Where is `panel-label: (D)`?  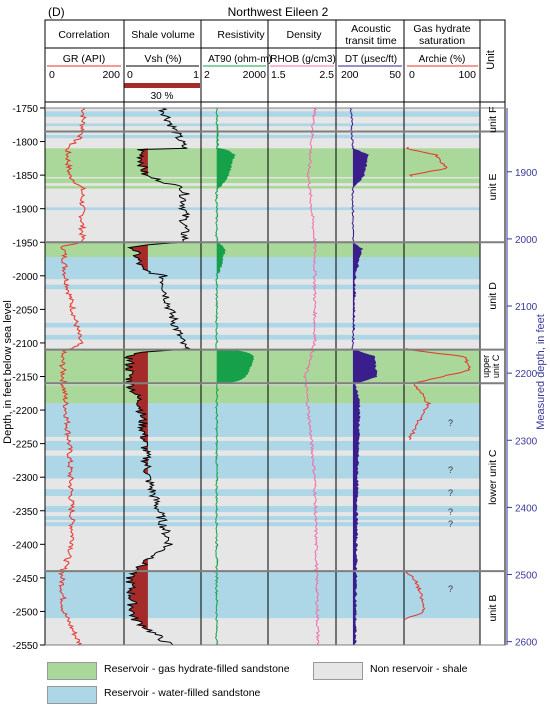 panel-label: (D) is located at coordinates (56, 12).